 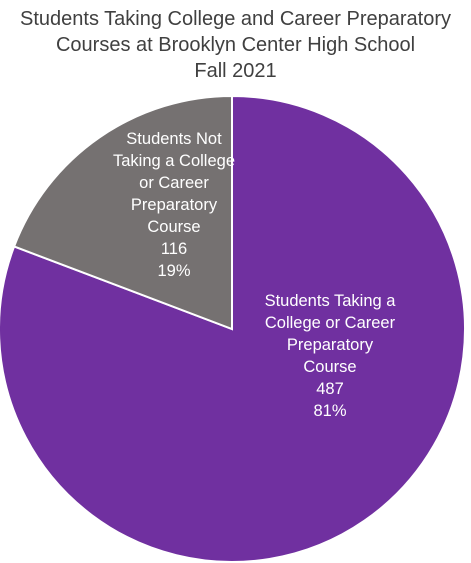 I want to click on slice-label-not-taking-line-4: Preparatory, so click(x=174, y=205).